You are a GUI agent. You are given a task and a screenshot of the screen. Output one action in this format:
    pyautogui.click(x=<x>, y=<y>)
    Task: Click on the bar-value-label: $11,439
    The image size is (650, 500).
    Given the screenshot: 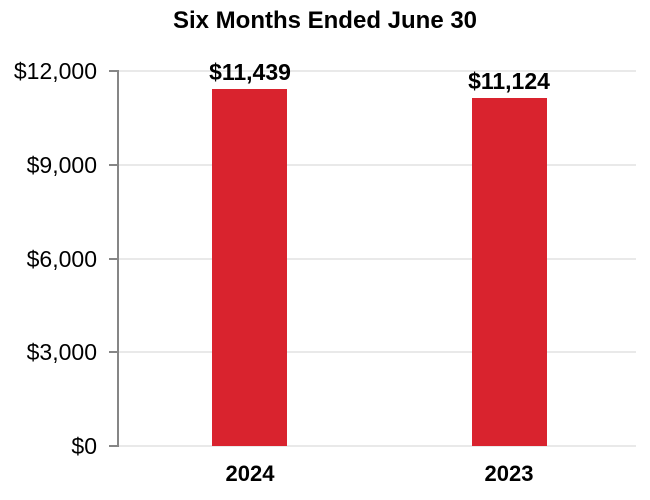 What is the action you would take?
    pyautogui.click(x=250, y=72)
    